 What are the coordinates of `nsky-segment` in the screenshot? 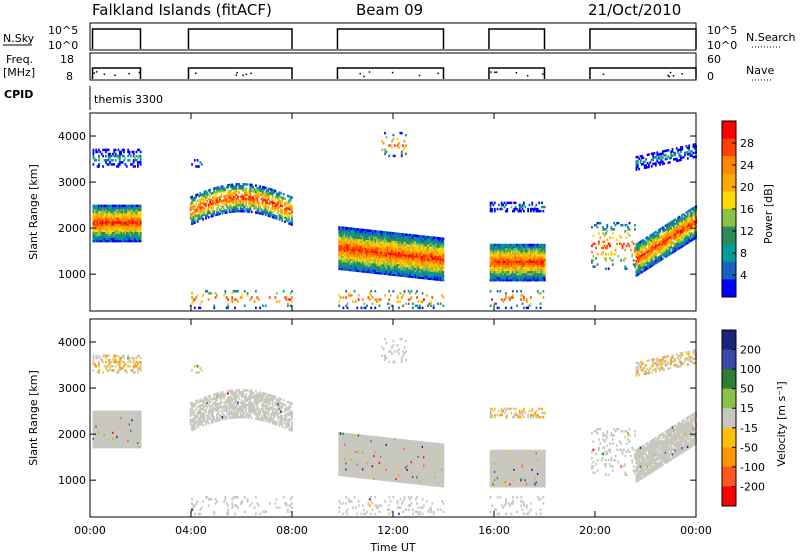 It's located at (116, 38).